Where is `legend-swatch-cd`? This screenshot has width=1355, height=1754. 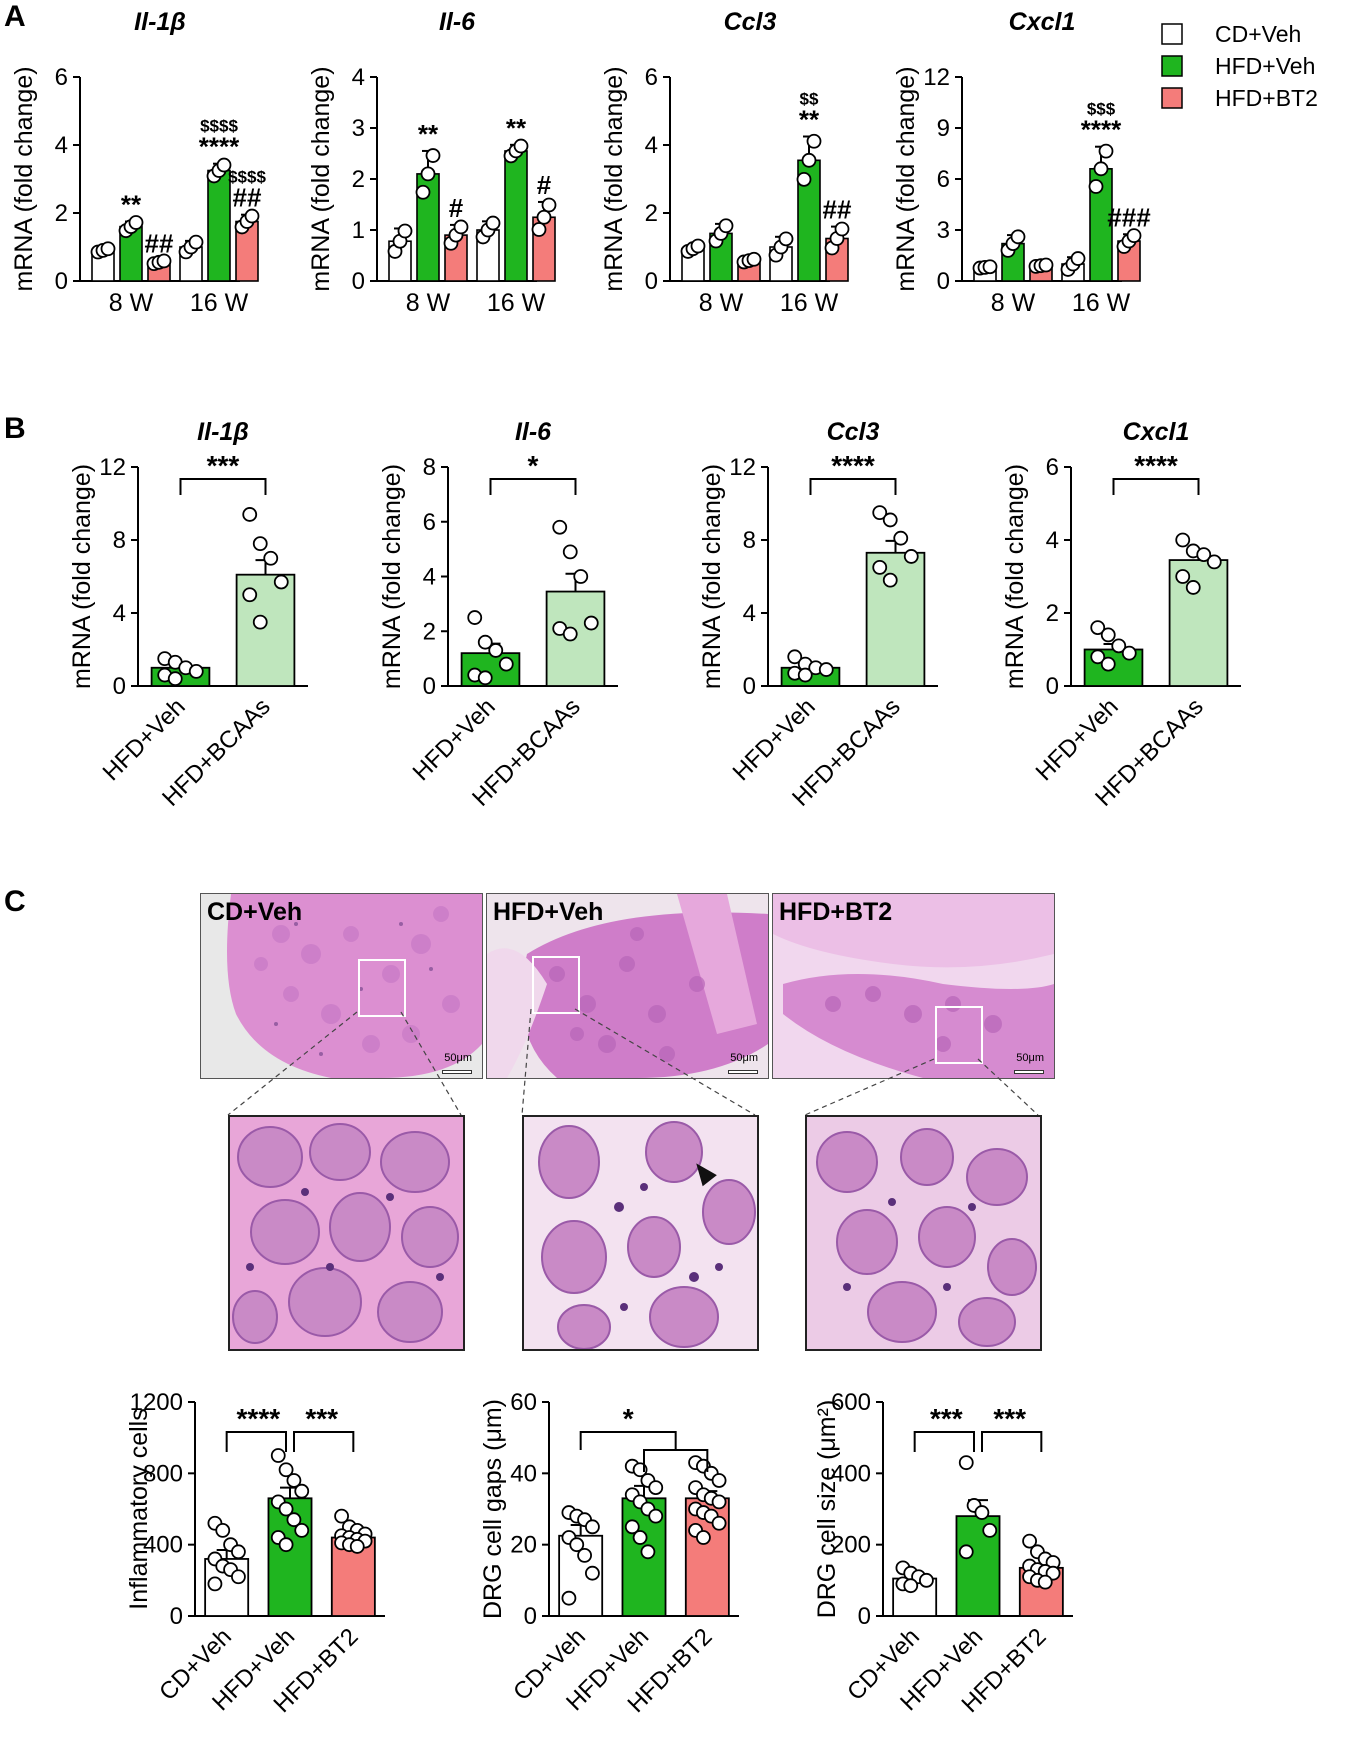 legend-swatch-cd is located at coordinates (1172, 34).